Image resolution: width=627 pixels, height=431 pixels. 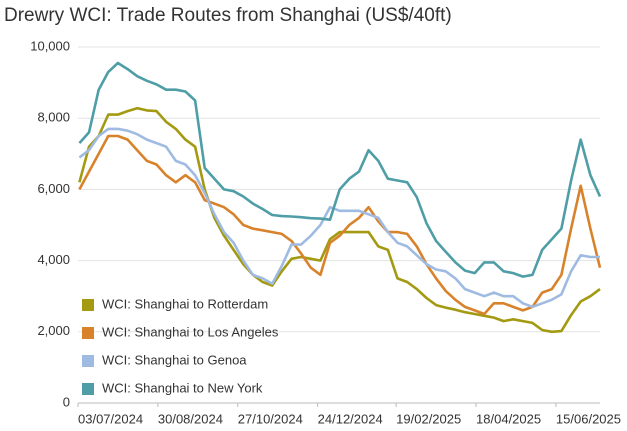 I want to click on x-tick-label: 30/08/2024, so click(x=190, y=418).